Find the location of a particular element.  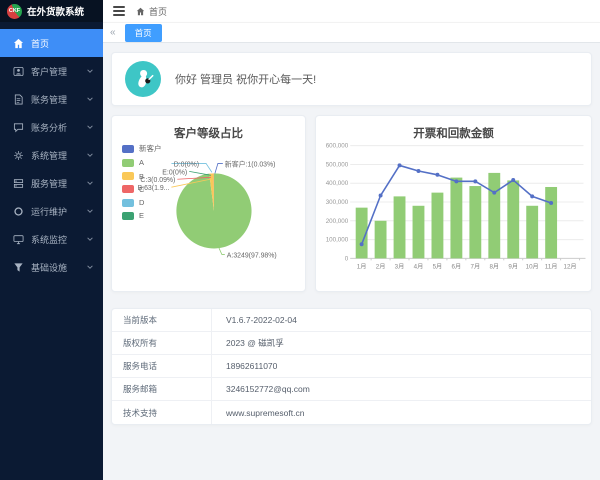

pie-label-D: D:0(0%) is located at coordinates (186, 164).